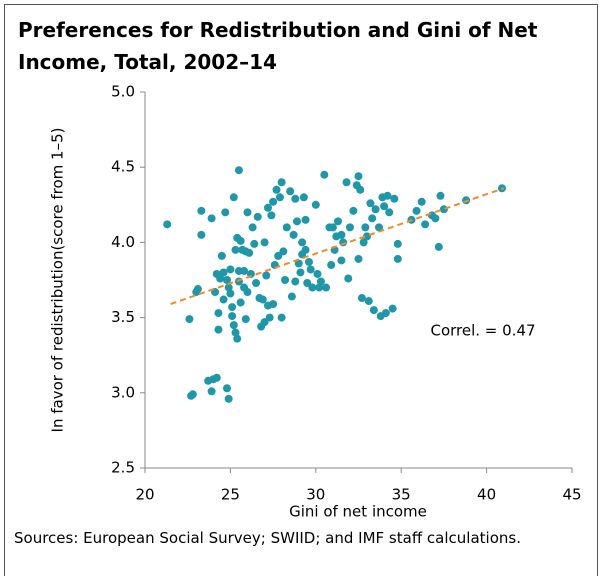 The height and width of the screenshot is (580, 606). What do you see at coordinates (144, 495) in the screenshot?
I see `x-tick-label: 20` at bounding box center [144, 495].